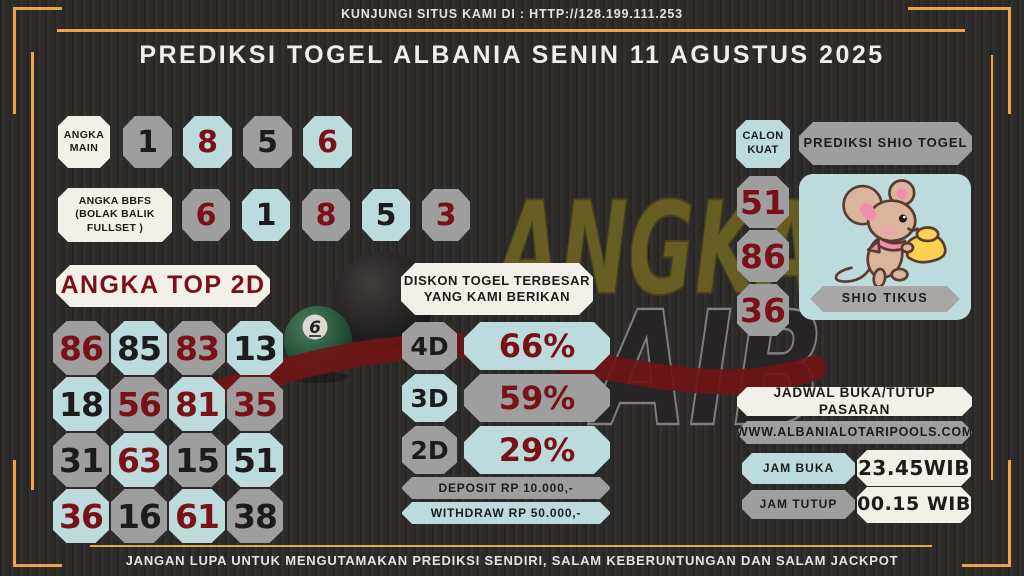 The height and width of the screenshot is (576, 1024). I want to click on open-time-value: 23.45WIB, so click(914, 468).